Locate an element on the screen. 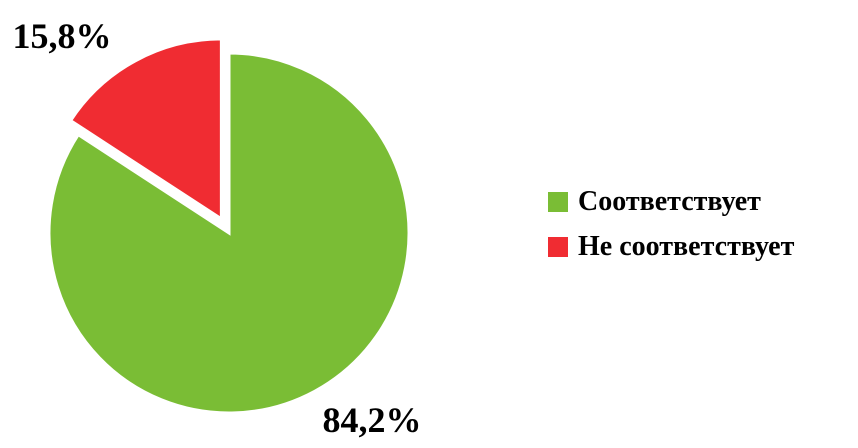  legend: Соответствует Не соответствует is located at coordinates (671, 224).